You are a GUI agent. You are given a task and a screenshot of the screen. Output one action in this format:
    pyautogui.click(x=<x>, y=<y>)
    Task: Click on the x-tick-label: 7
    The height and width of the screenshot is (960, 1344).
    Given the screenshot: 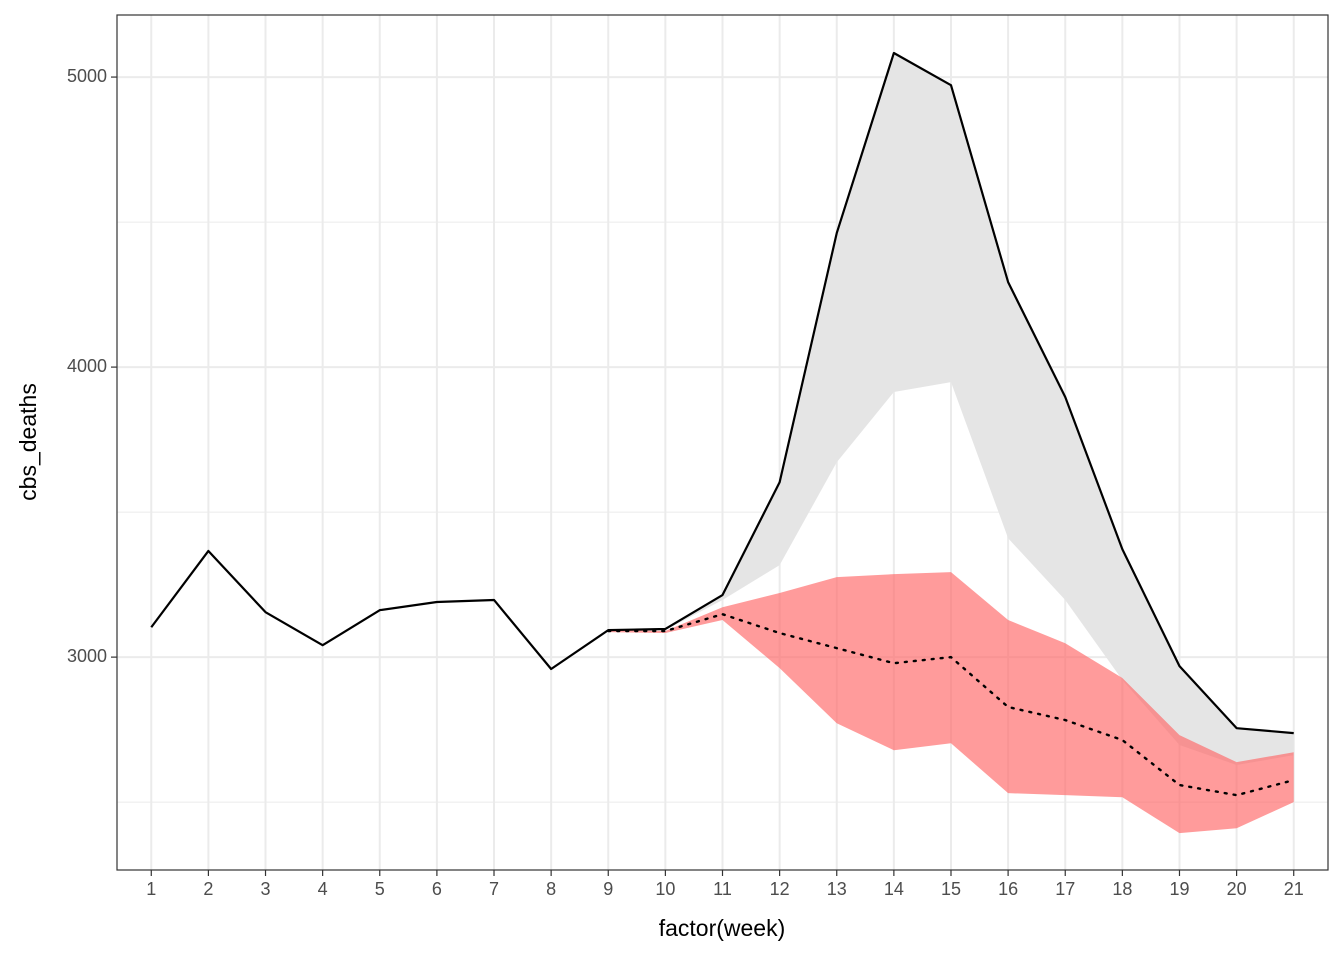 What is the action you would take?
    pyautogui.click(x=494, y=889)
    